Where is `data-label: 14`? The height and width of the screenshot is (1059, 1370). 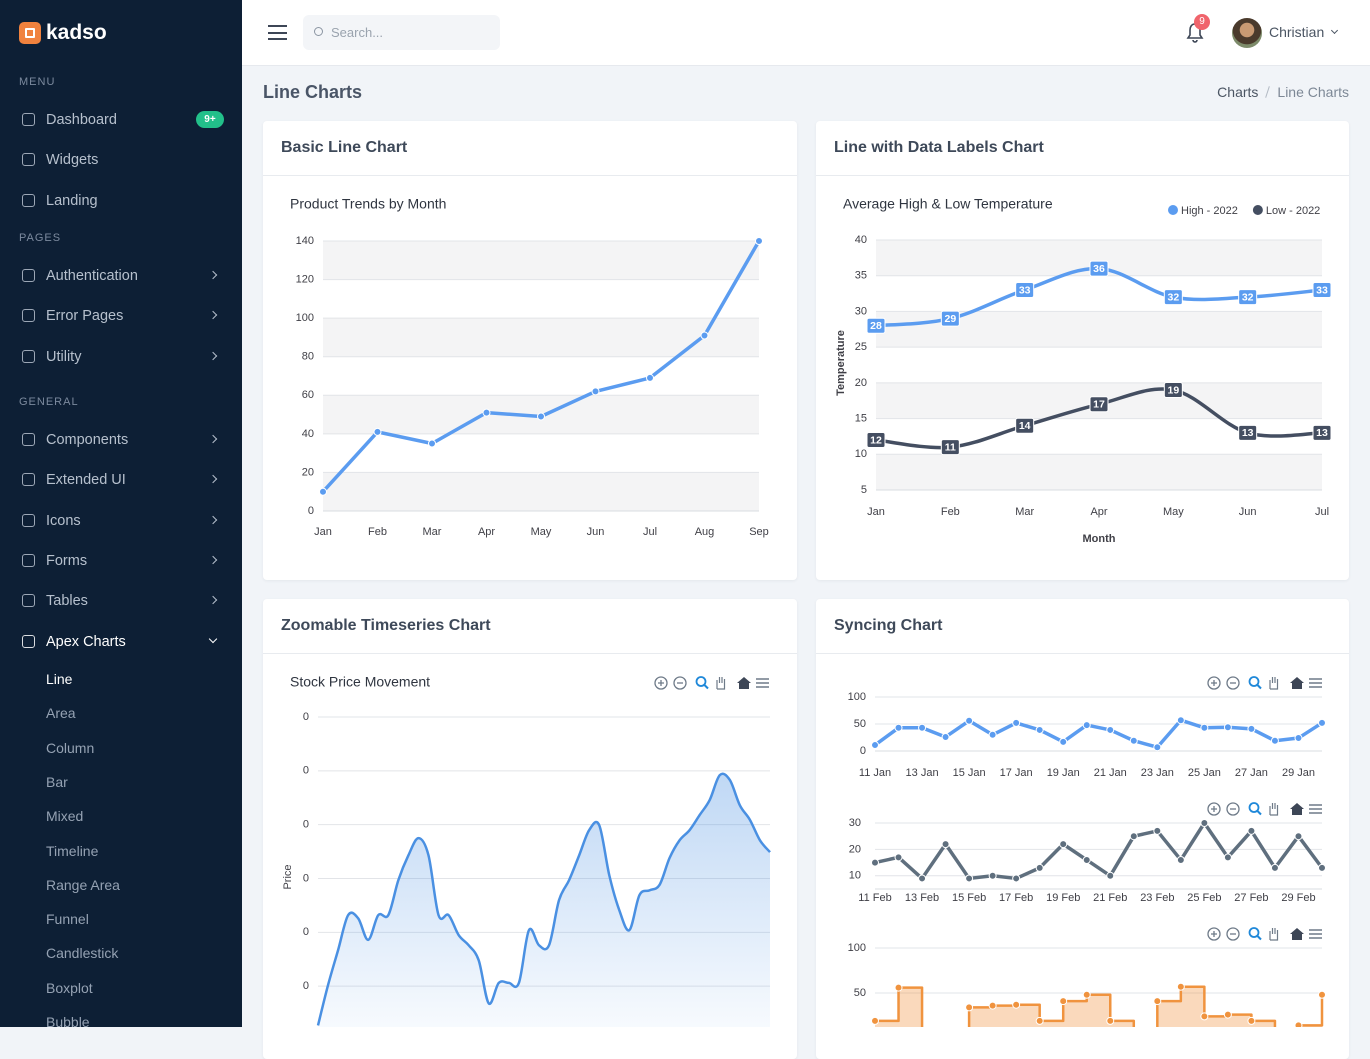
data-label: 14 is located at coordinates (1025, 426).